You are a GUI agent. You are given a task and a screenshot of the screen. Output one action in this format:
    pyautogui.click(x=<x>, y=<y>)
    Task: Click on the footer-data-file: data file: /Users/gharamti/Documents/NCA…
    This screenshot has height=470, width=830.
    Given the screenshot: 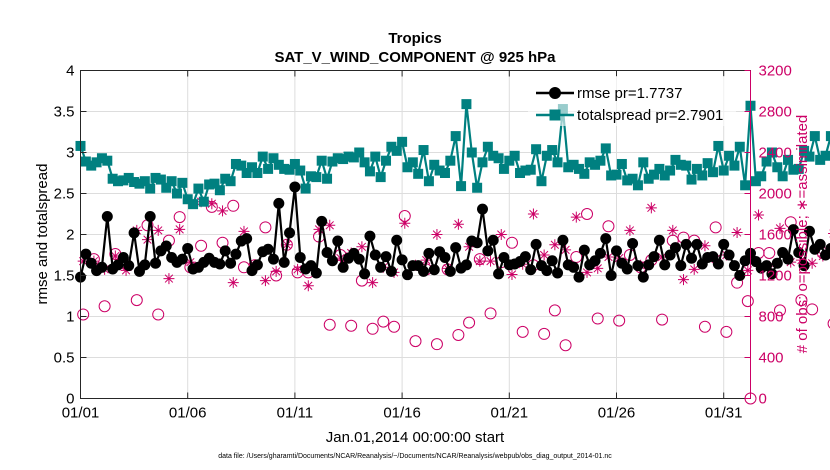 What is the action you would take?
    pyautogui.click(x=415, y=456)
    